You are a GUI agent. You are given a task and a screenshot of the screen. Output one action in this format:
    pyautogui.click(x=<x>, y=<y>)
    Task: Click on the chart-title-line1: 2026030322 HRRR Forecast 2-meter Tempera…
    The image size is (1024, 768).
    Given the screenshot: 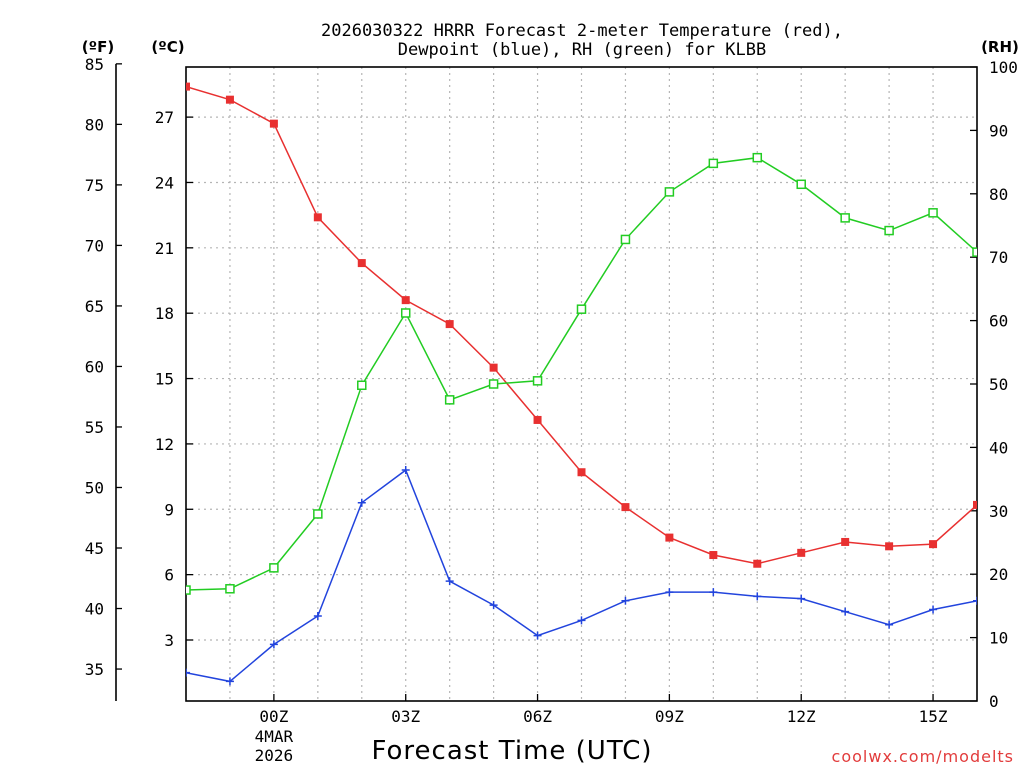 What is the action you would take?
    pyautogui.click(x=582, y=31)
    